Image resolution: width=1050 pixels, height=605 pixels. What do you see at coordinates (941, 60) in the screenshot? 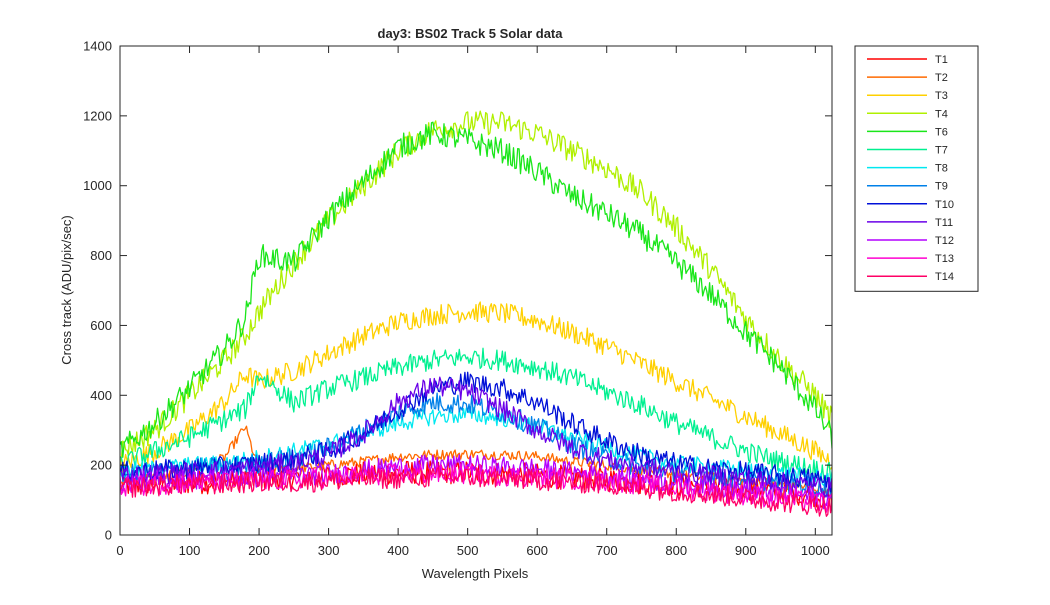
I see `legend-label-t1: T1` at bounding box center [941, 60].